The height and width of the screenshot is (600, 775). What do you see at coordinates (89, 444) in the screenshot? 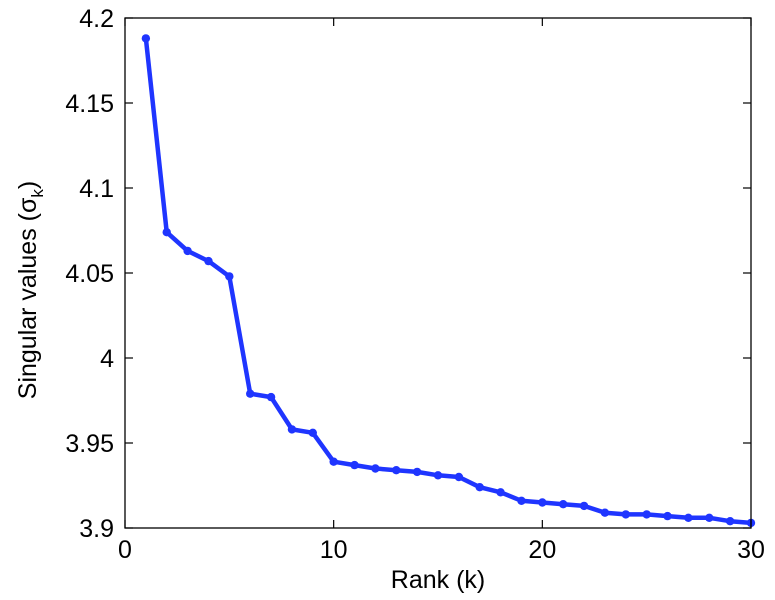
I see `y-tick-label: 3.95` at bounding box center [89, 444].